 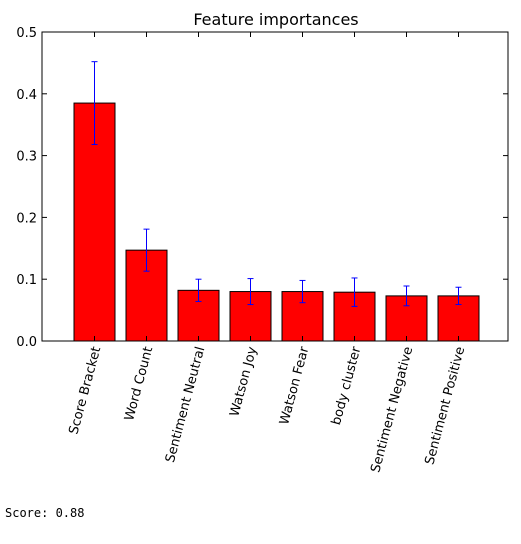 What do you see at coordinates (392, 409) in the screenshot?
I see `x-tick-label-7: Sentiment Negative` at bounding box center [392, 409].